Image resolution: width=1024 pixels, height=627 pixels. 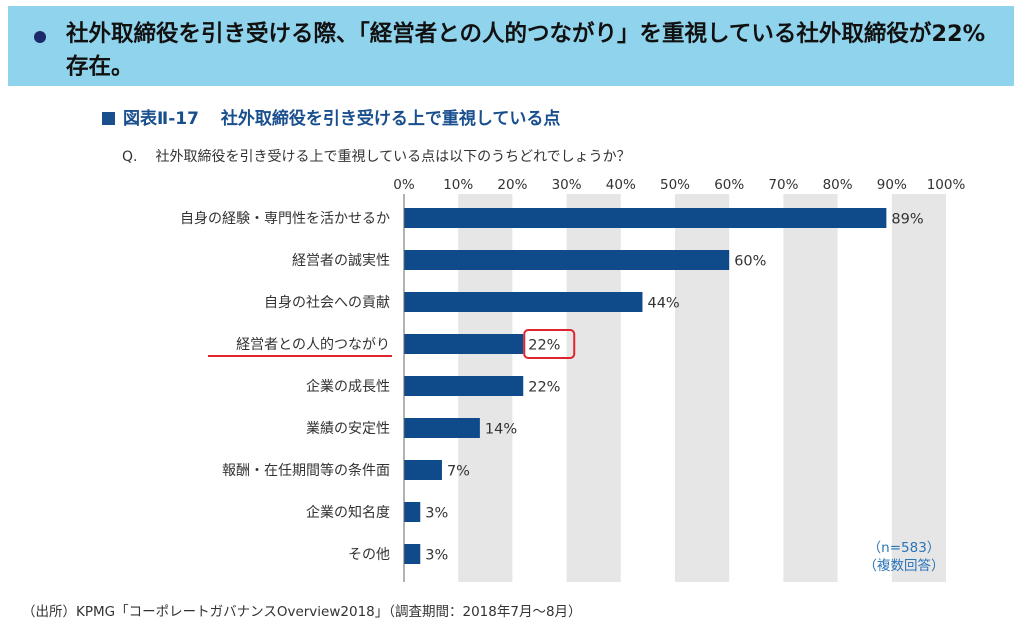 I want to click on x-tick-label: 20%, so click(x=512, y=185).